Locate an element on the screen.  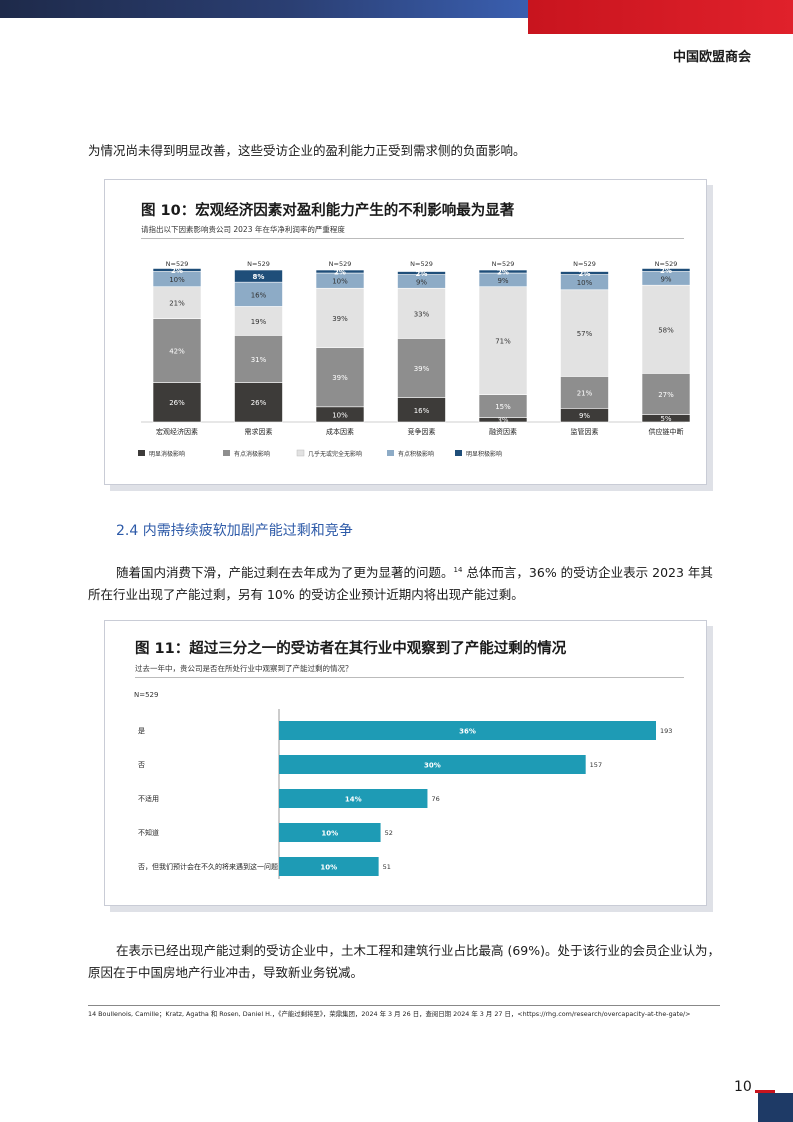
header-blue-band is located at coordinates (265, 9).